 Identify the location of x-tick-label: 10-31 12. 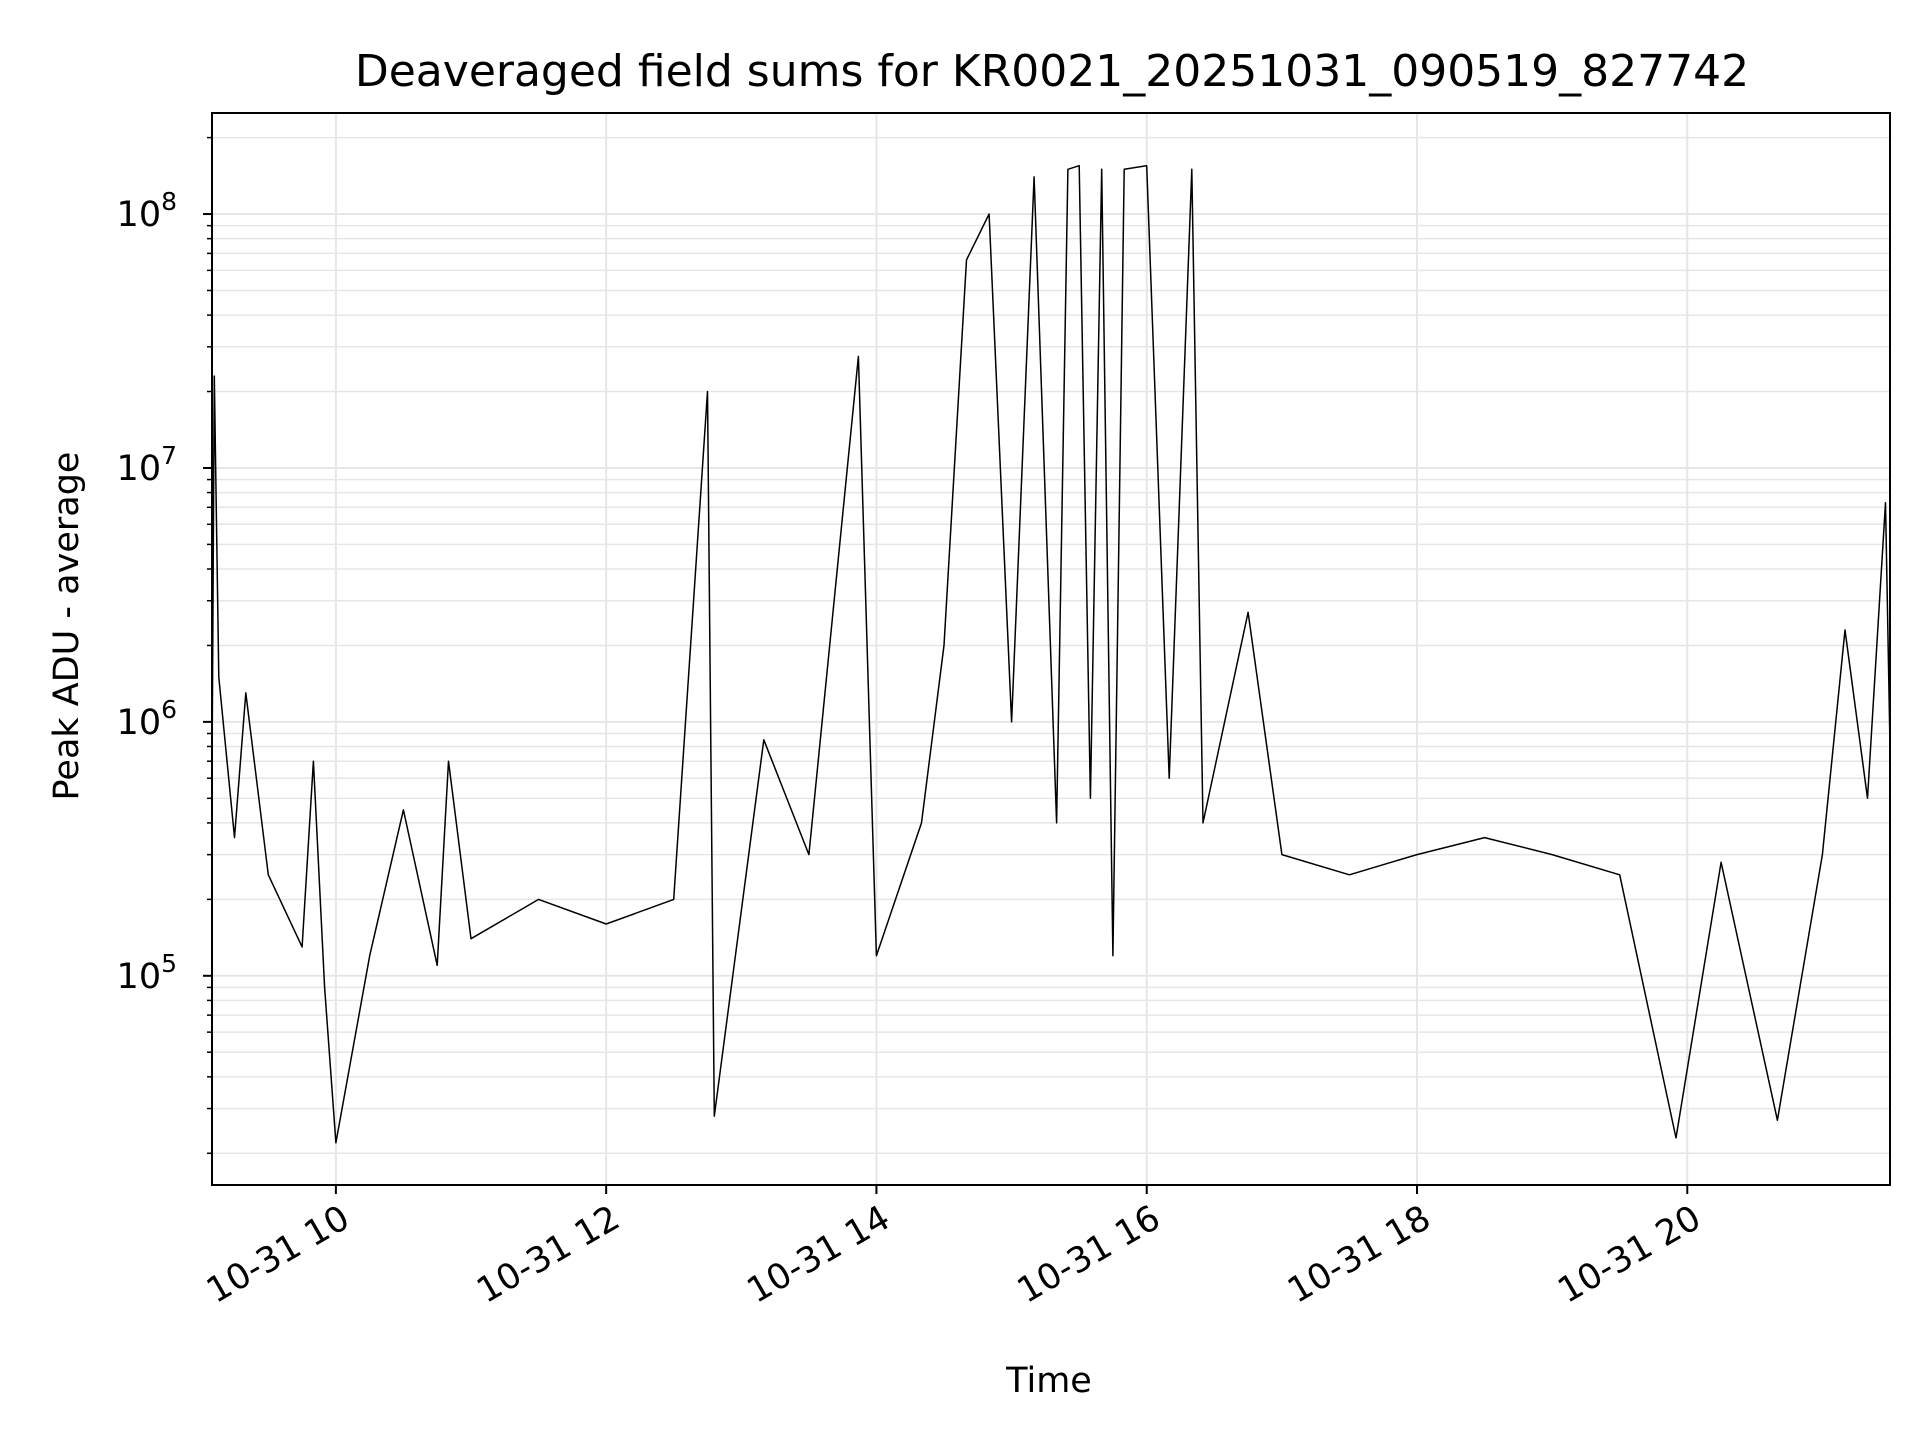
(548, 1254).